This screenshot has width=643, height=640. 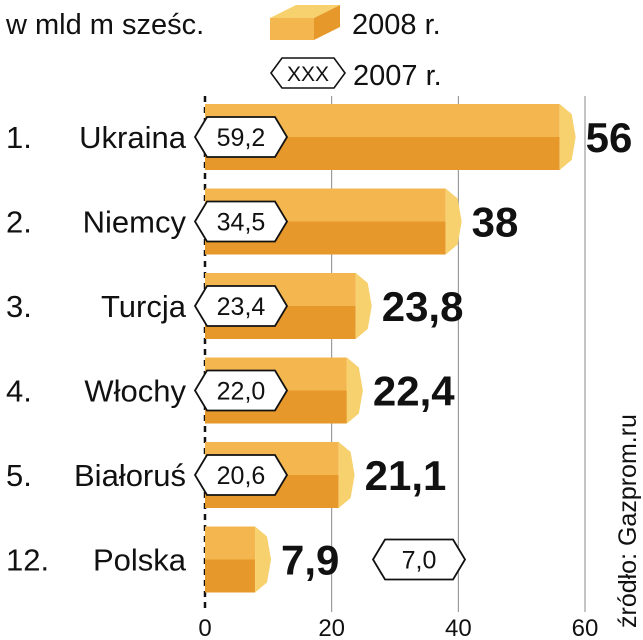 What do you see at coordinates (19, 137) in the screenshot?
I see `category-rank: 1.` at bounding box center [19, 137].